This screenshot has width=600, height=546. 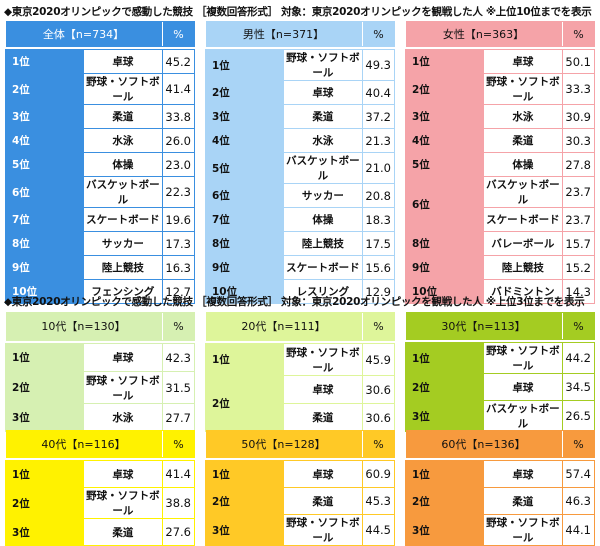 I want to click on table-row: 3位 柔道 37.2, so click(x=299, y=116).